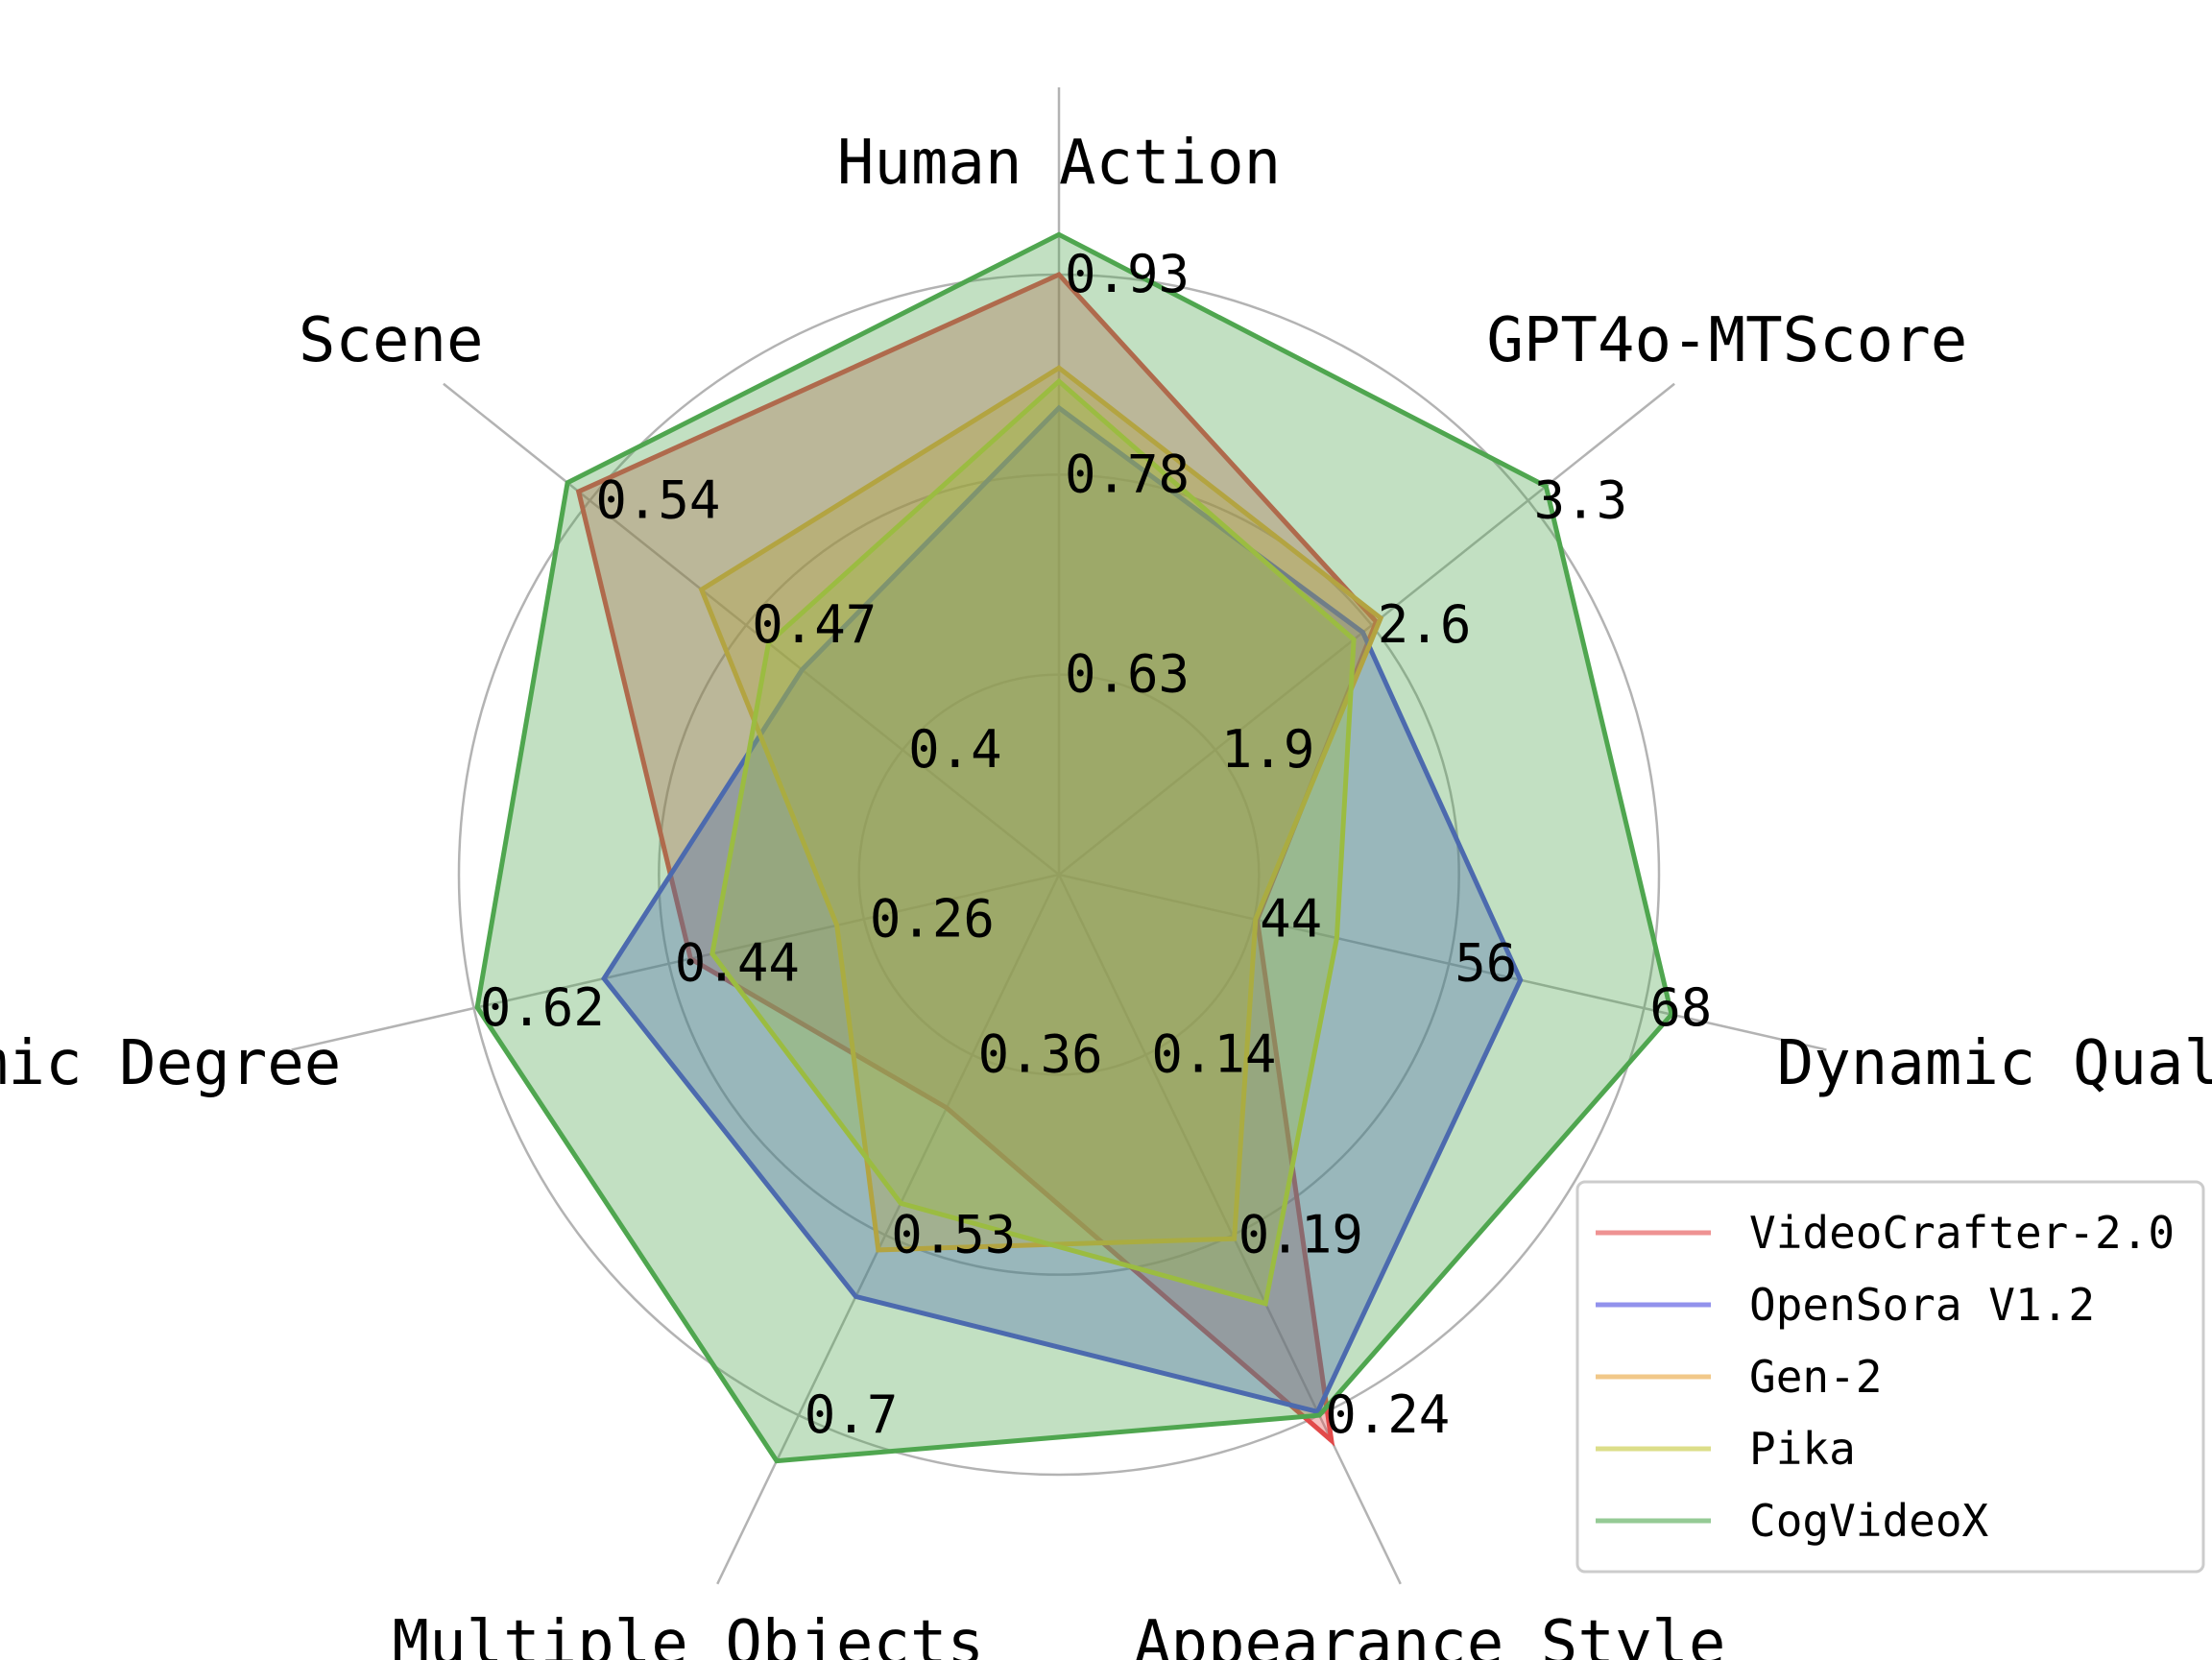 The image size is (2212, 1660). I want to click on tick-label: 0.62, so click(542, 1007).